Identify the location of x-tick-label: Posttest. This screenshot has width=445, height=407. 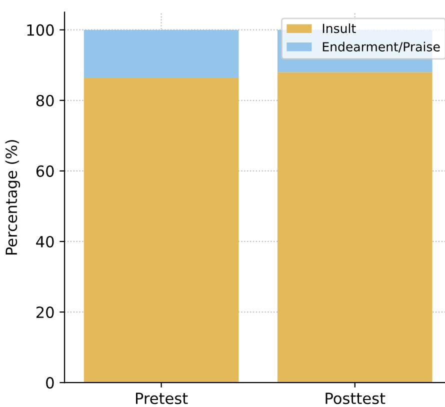
(356, 398).